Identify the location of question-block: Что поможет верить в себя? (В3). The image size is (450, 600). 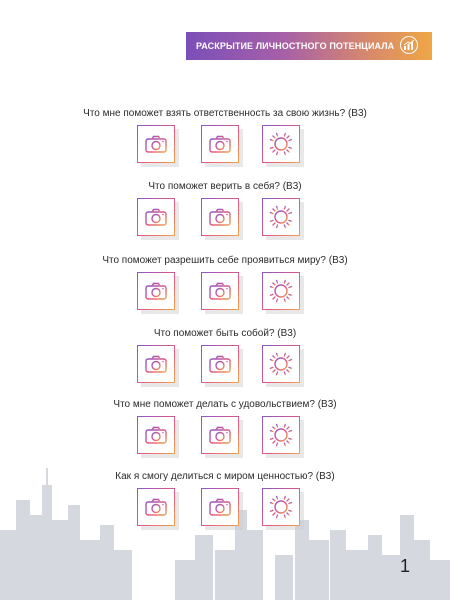
(225, 210).